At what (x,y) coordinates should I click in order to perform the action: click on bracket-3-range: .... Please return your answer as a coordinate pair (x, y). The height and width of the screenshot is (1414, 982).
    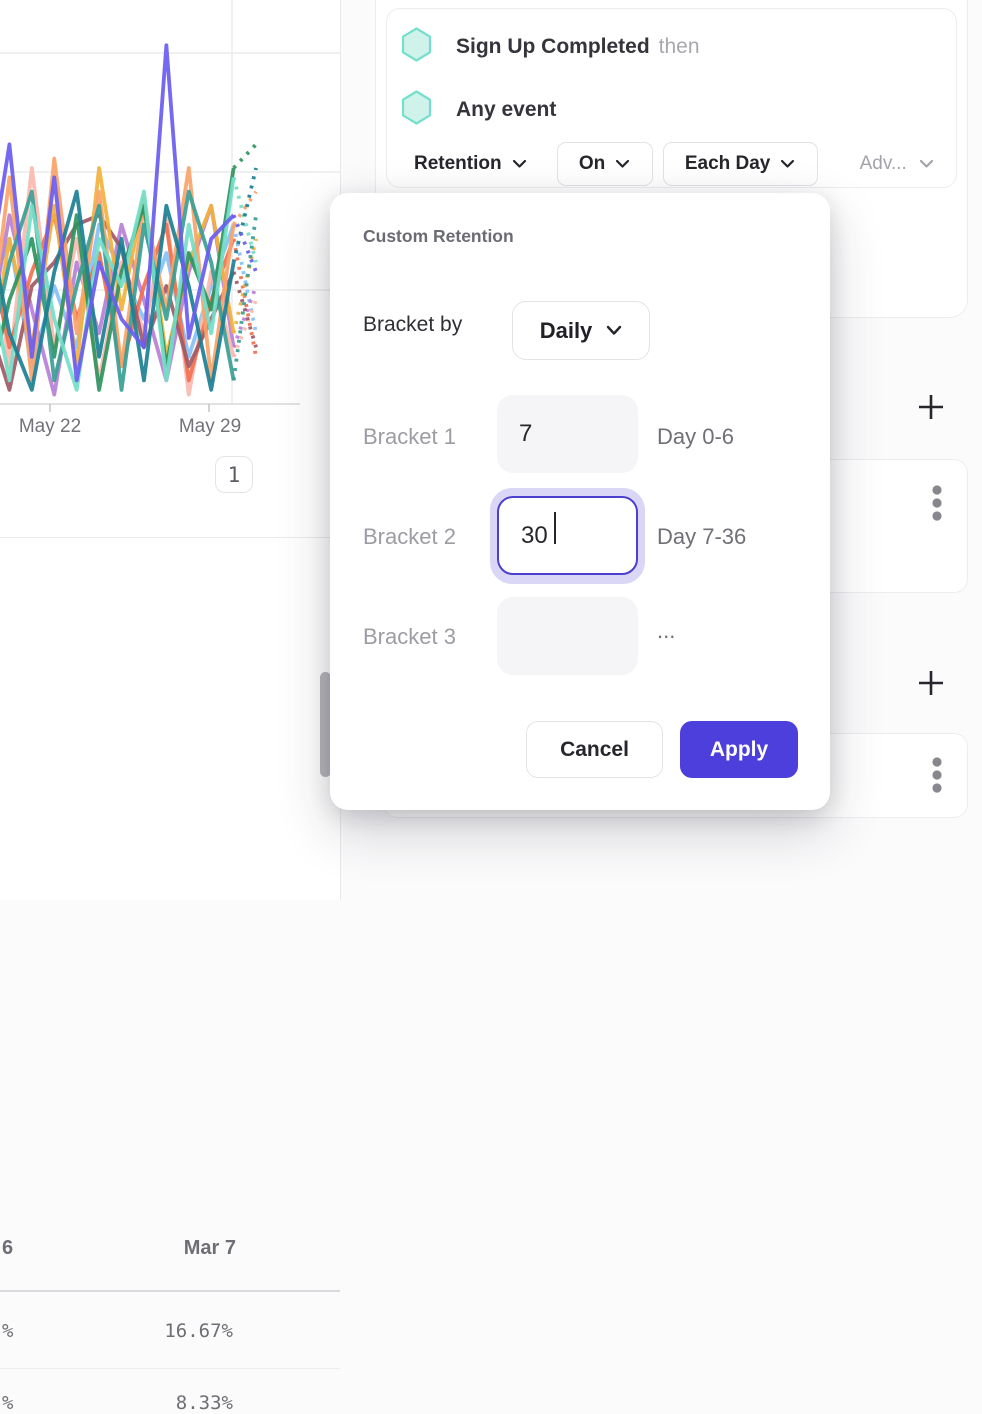
    Looking at the image, I should click on (666, 630).